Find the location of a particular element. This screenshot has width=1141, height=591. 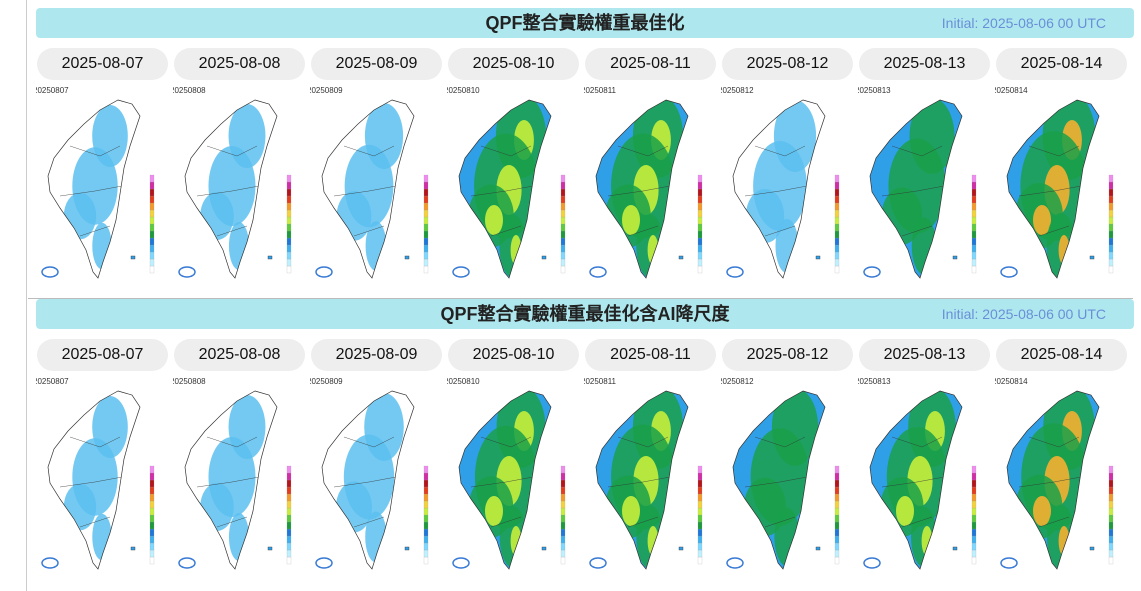

map-cell: 20250814 is located at coordinates (1062, 183).